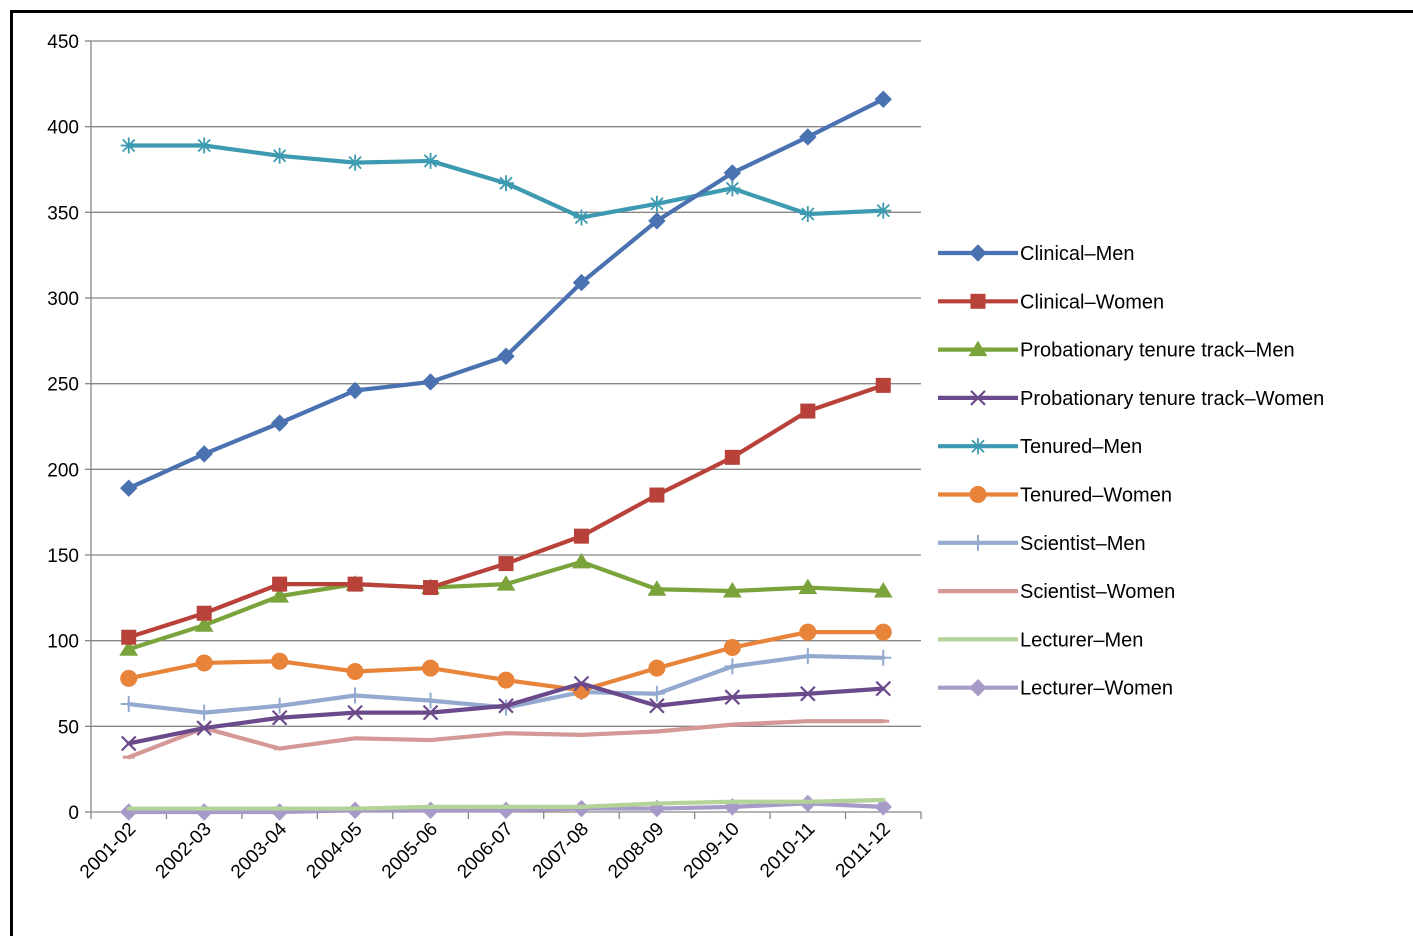  What do you see at coordinates (1092, 302) in the screenshot?
I see `legend-label: Clinical–Women` at bounding box center [1092, 302].